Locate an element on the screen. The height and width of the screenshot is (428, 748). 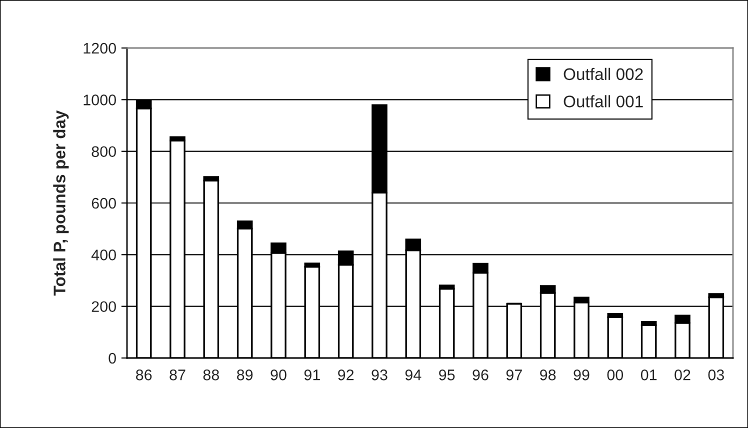
x-tick-label: 98 is located at coordinates (548, 375).